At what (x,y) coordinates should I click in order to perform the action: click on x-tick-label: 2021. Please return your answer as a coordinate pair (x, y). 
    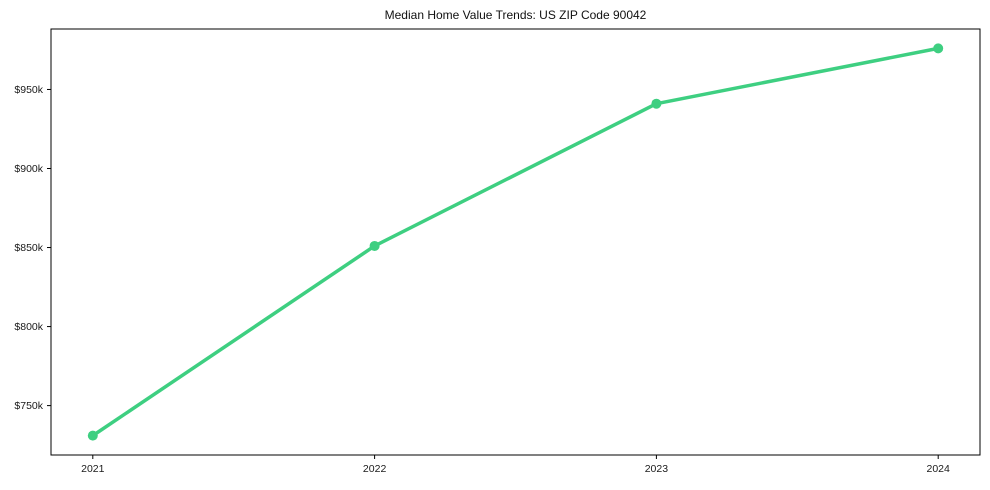
    Looking at the image, I should click on (93, 469).